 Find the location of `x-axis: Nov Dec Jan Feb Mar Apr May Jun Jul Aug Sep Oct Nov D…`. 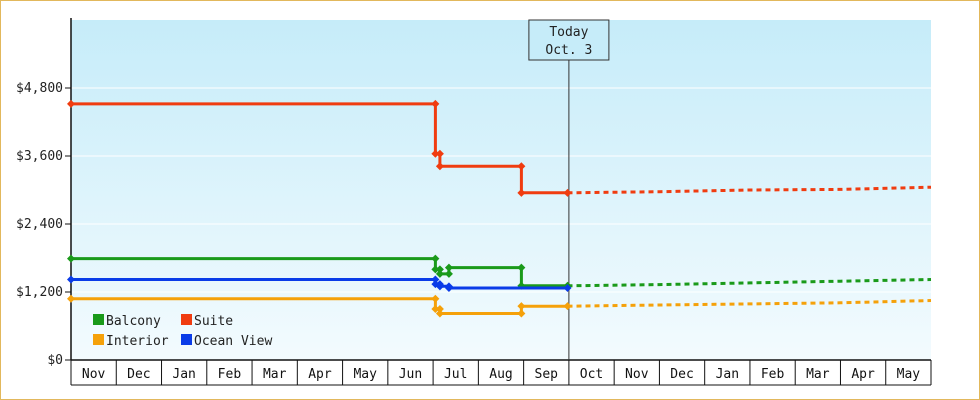

x-axis: Nov Dec Jan Feb Mar Apr May Jun Jul Aug Sep Oct Nov D… is located at coordinates (501, 372).